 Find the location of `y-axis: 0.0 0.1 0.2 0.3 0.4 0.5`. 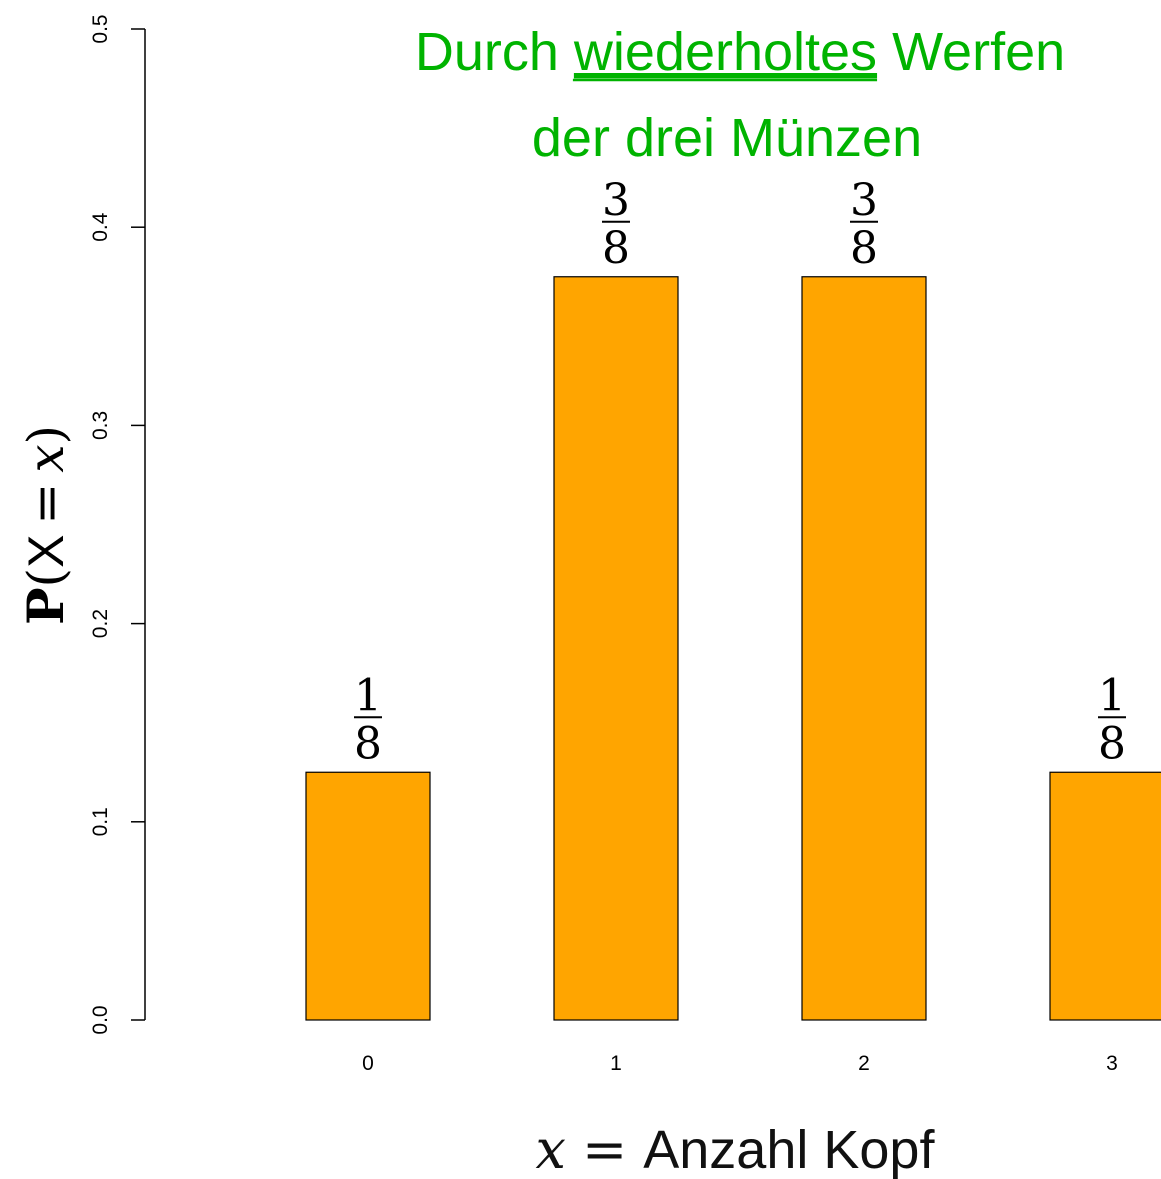

y-axis: 0.0 0.1 0.2 0.3 0.4 0.5 is located at coordinates (117, 524).